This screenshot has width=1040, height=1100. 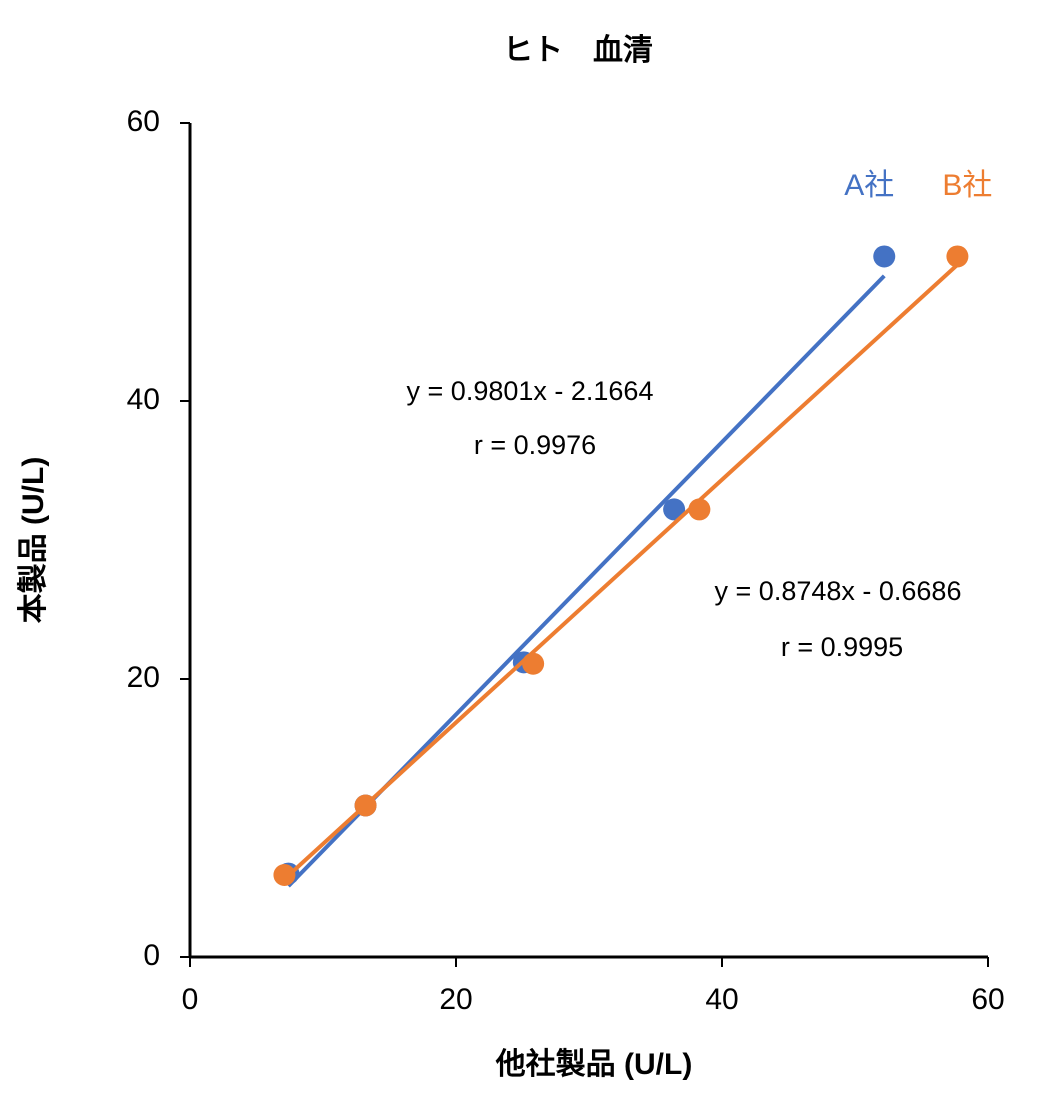 I want to click on x-tick-label: 40, so click(x=721, y=999).